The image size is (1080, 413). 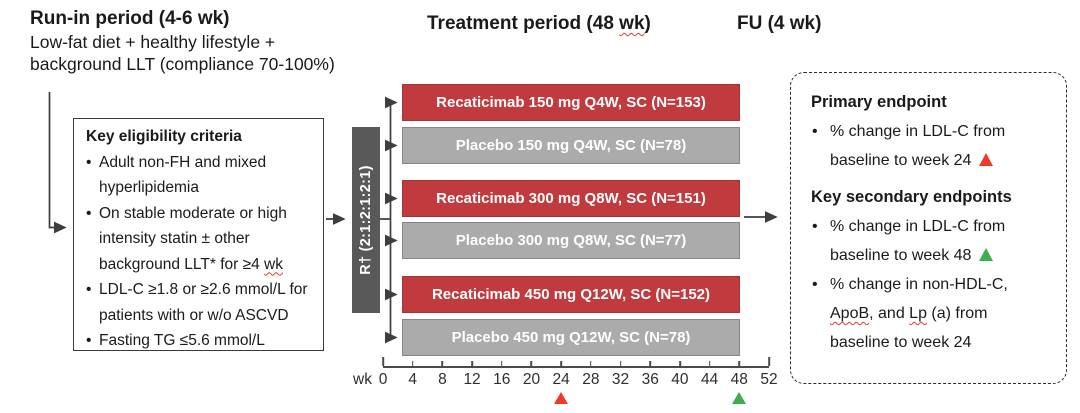 I want to click on run-in-description-line: background LLT (compliance 70-100%), so click(x=182, y=64).